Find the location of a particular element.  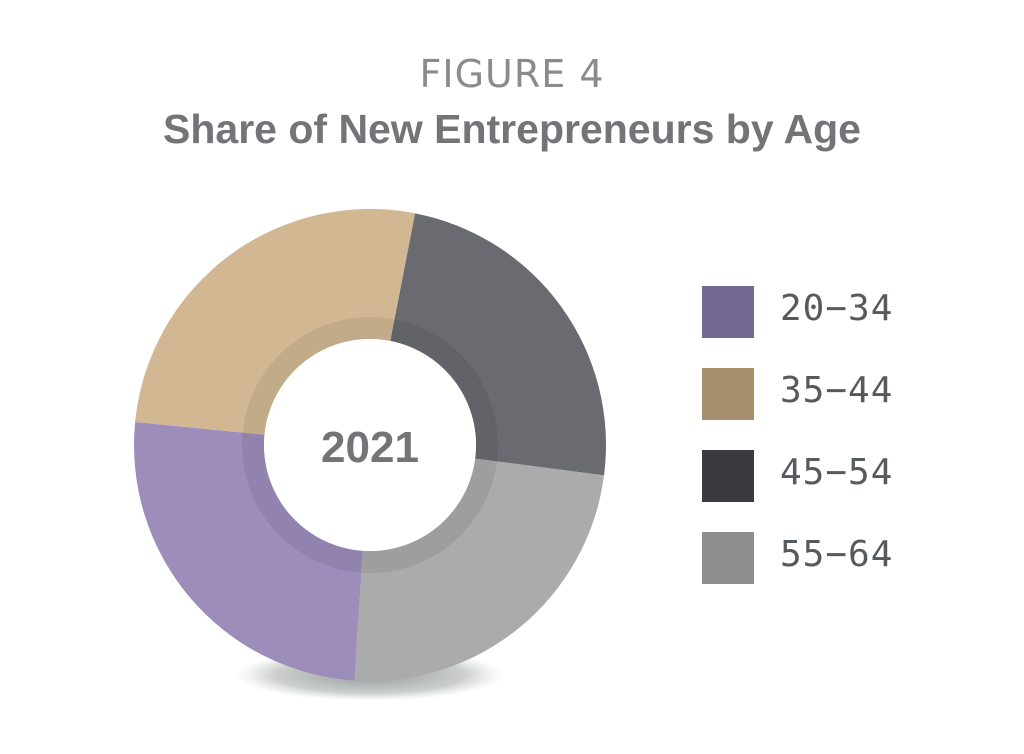

donut-hole is located at coordinates (370, 445).